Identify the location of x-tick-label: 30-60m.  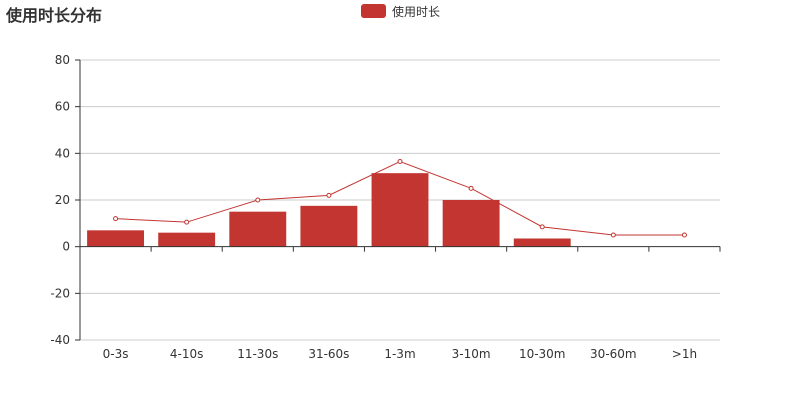
(613, 354).